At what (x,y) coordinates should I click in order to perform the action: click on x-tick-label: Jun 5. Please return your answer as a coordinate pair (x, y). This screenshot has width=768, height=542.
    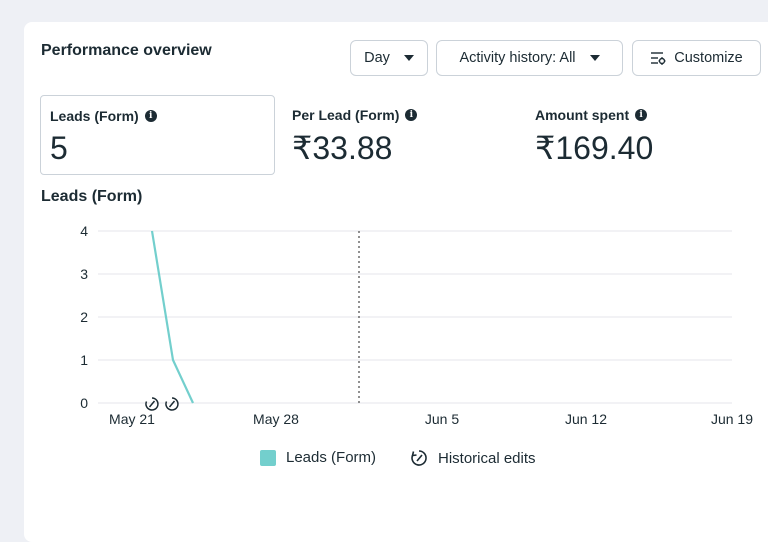
    Looking at the image, I should click on (442, 419).